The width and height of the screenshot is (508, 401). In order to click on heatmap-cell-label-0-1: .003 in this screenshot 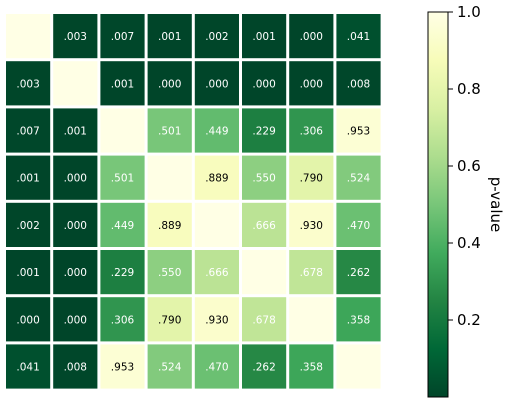, I will do `click(75, 37)`.